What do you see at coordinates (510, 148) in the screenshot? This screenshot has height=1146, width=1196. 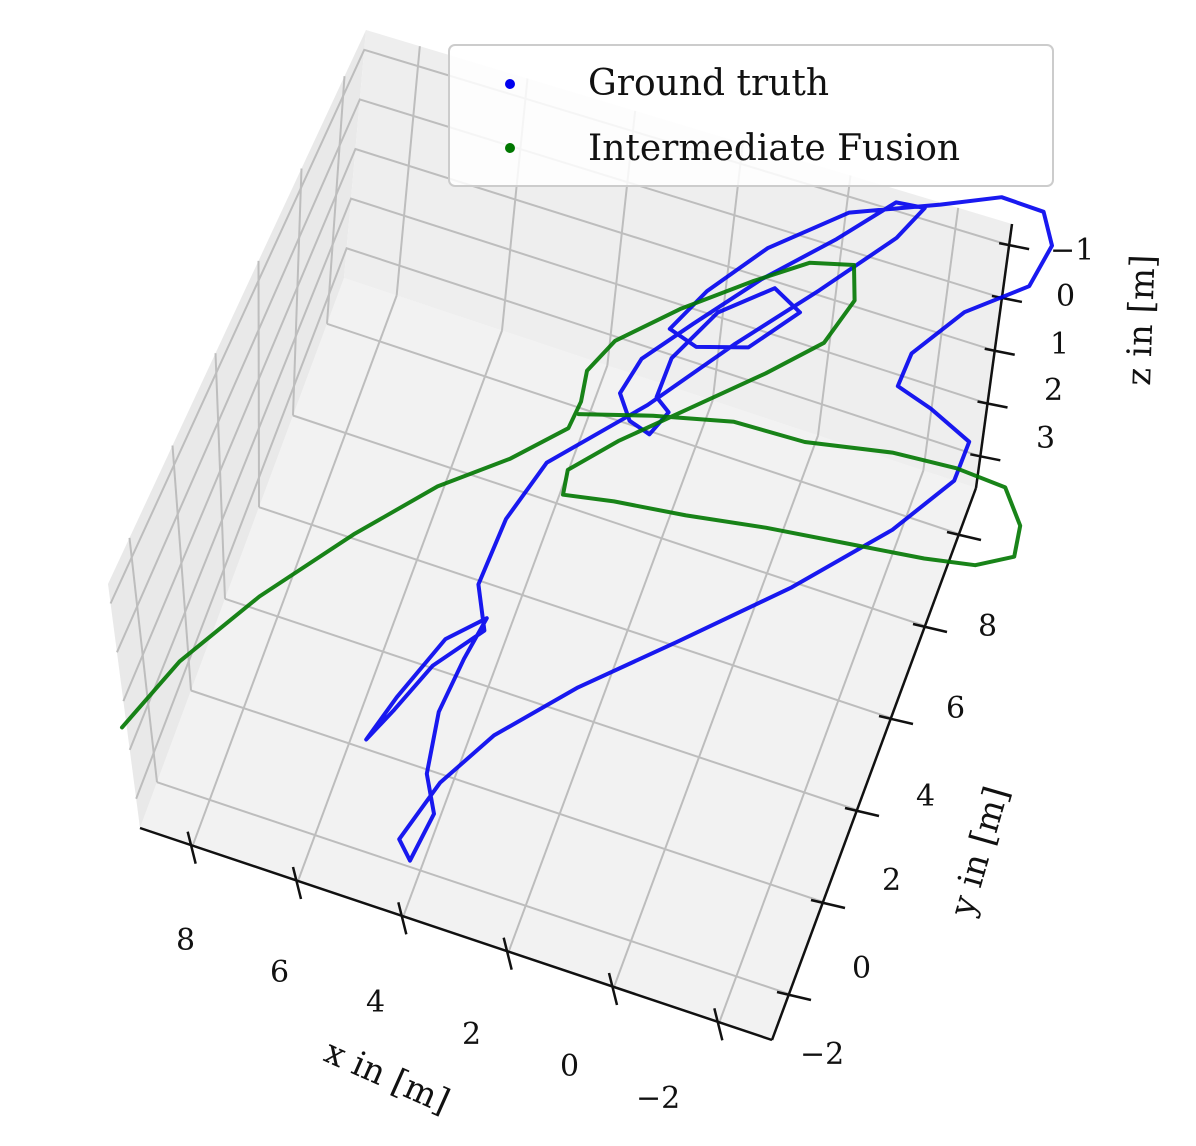 I see `legend-marker-intermediate-fusion` at bounding box center [510, 148].